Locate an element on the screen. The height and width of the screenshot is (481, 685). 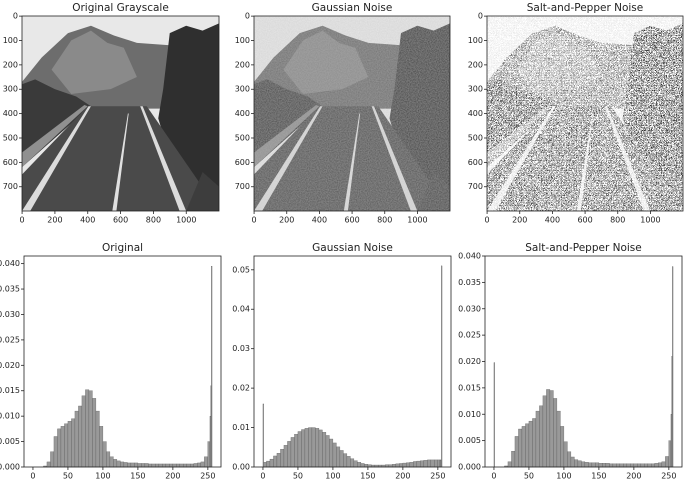
y-tick-label: 0.035 is located at coordinates (10, 289).